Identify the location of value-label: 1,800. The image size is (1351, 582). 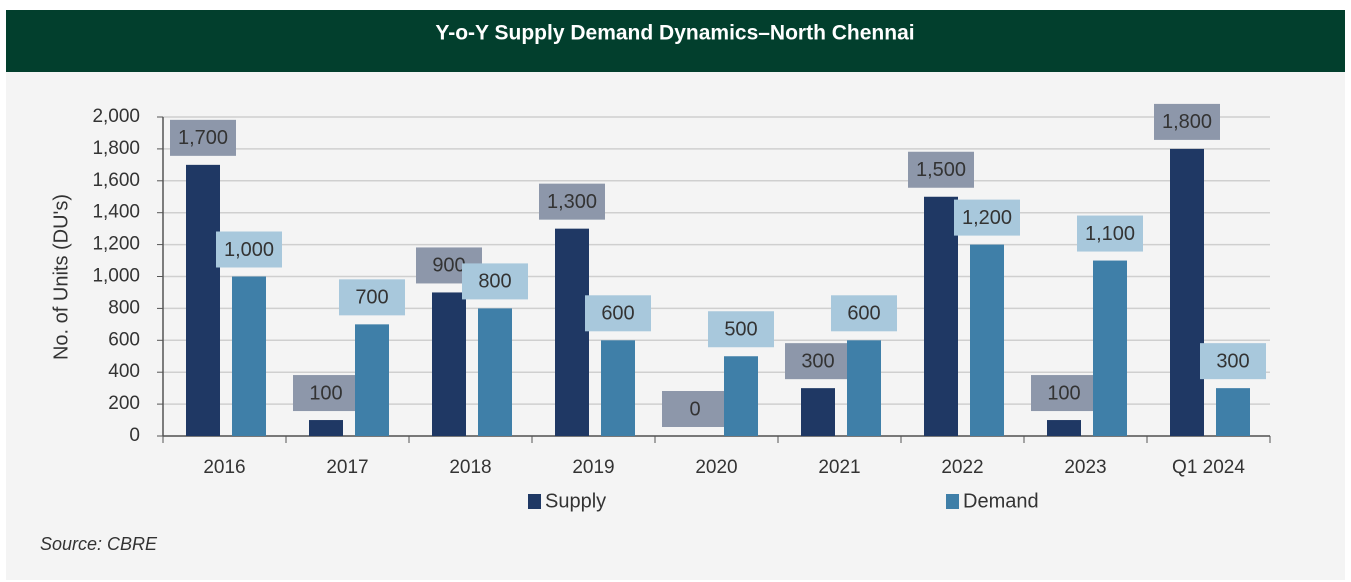
(1187, 122).